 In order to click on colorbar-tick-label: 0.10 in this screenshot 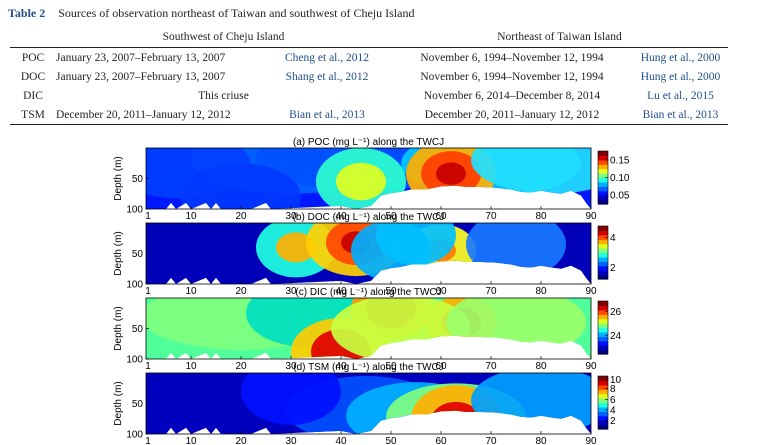, I will do `click(620, 178)`.